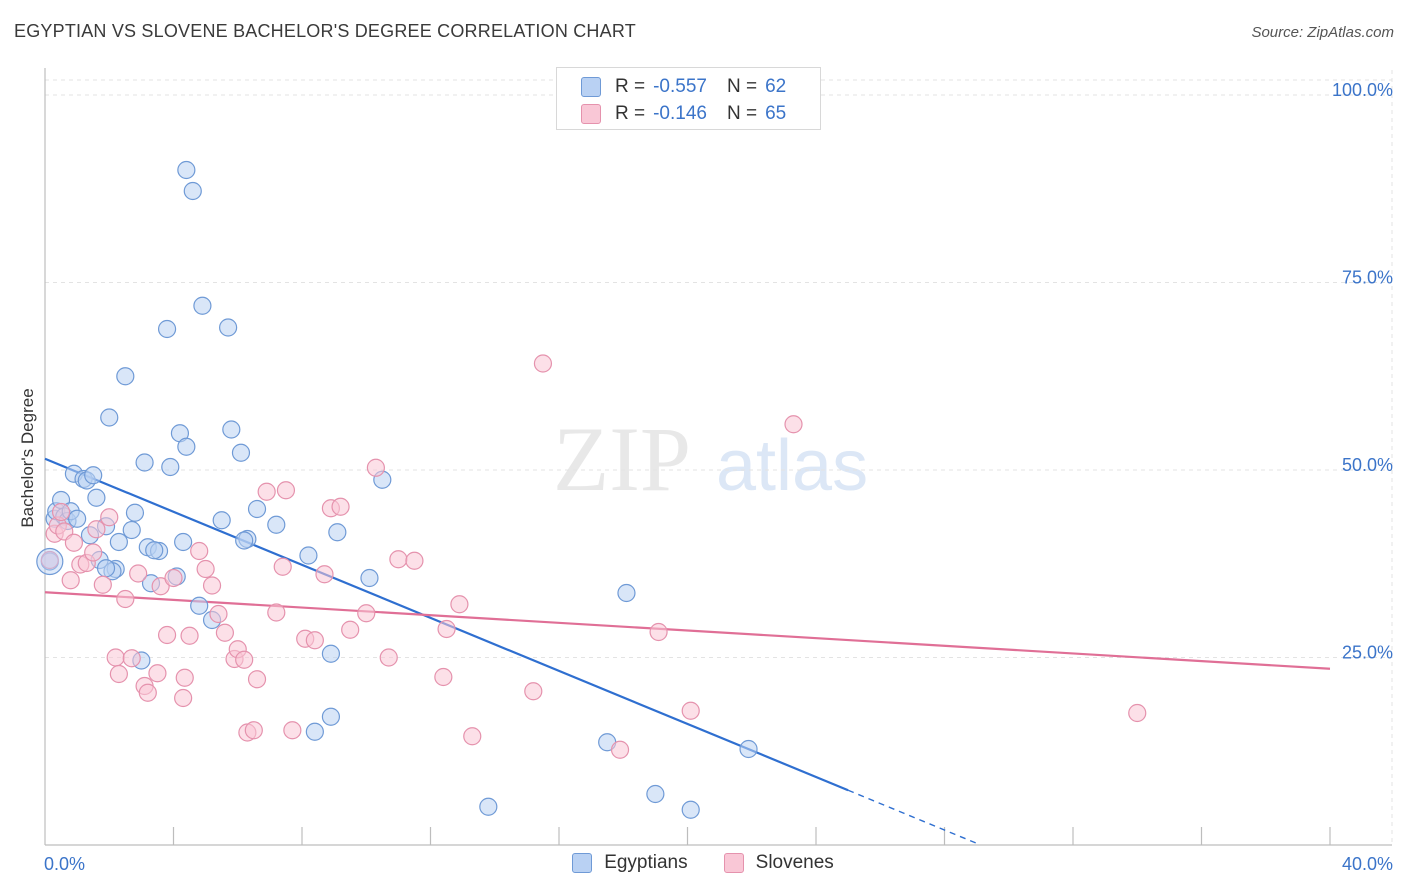 This screenshot has width=1406, height=892. I want to click on y-tick-label: 100.0%, so click(1362, 90).